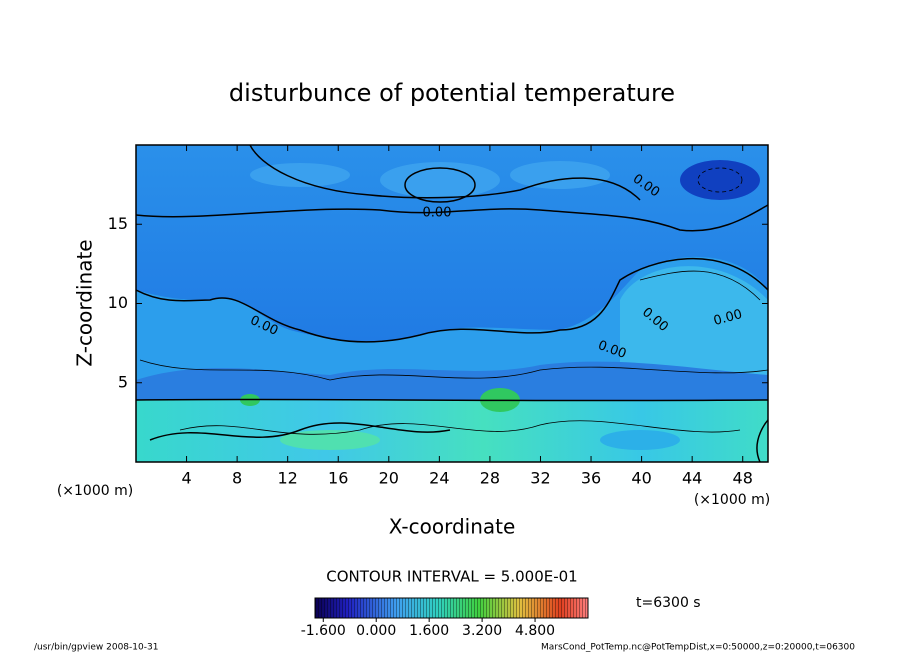  I want to click on x-unit-right: (×1000 m), so click(732, 500).